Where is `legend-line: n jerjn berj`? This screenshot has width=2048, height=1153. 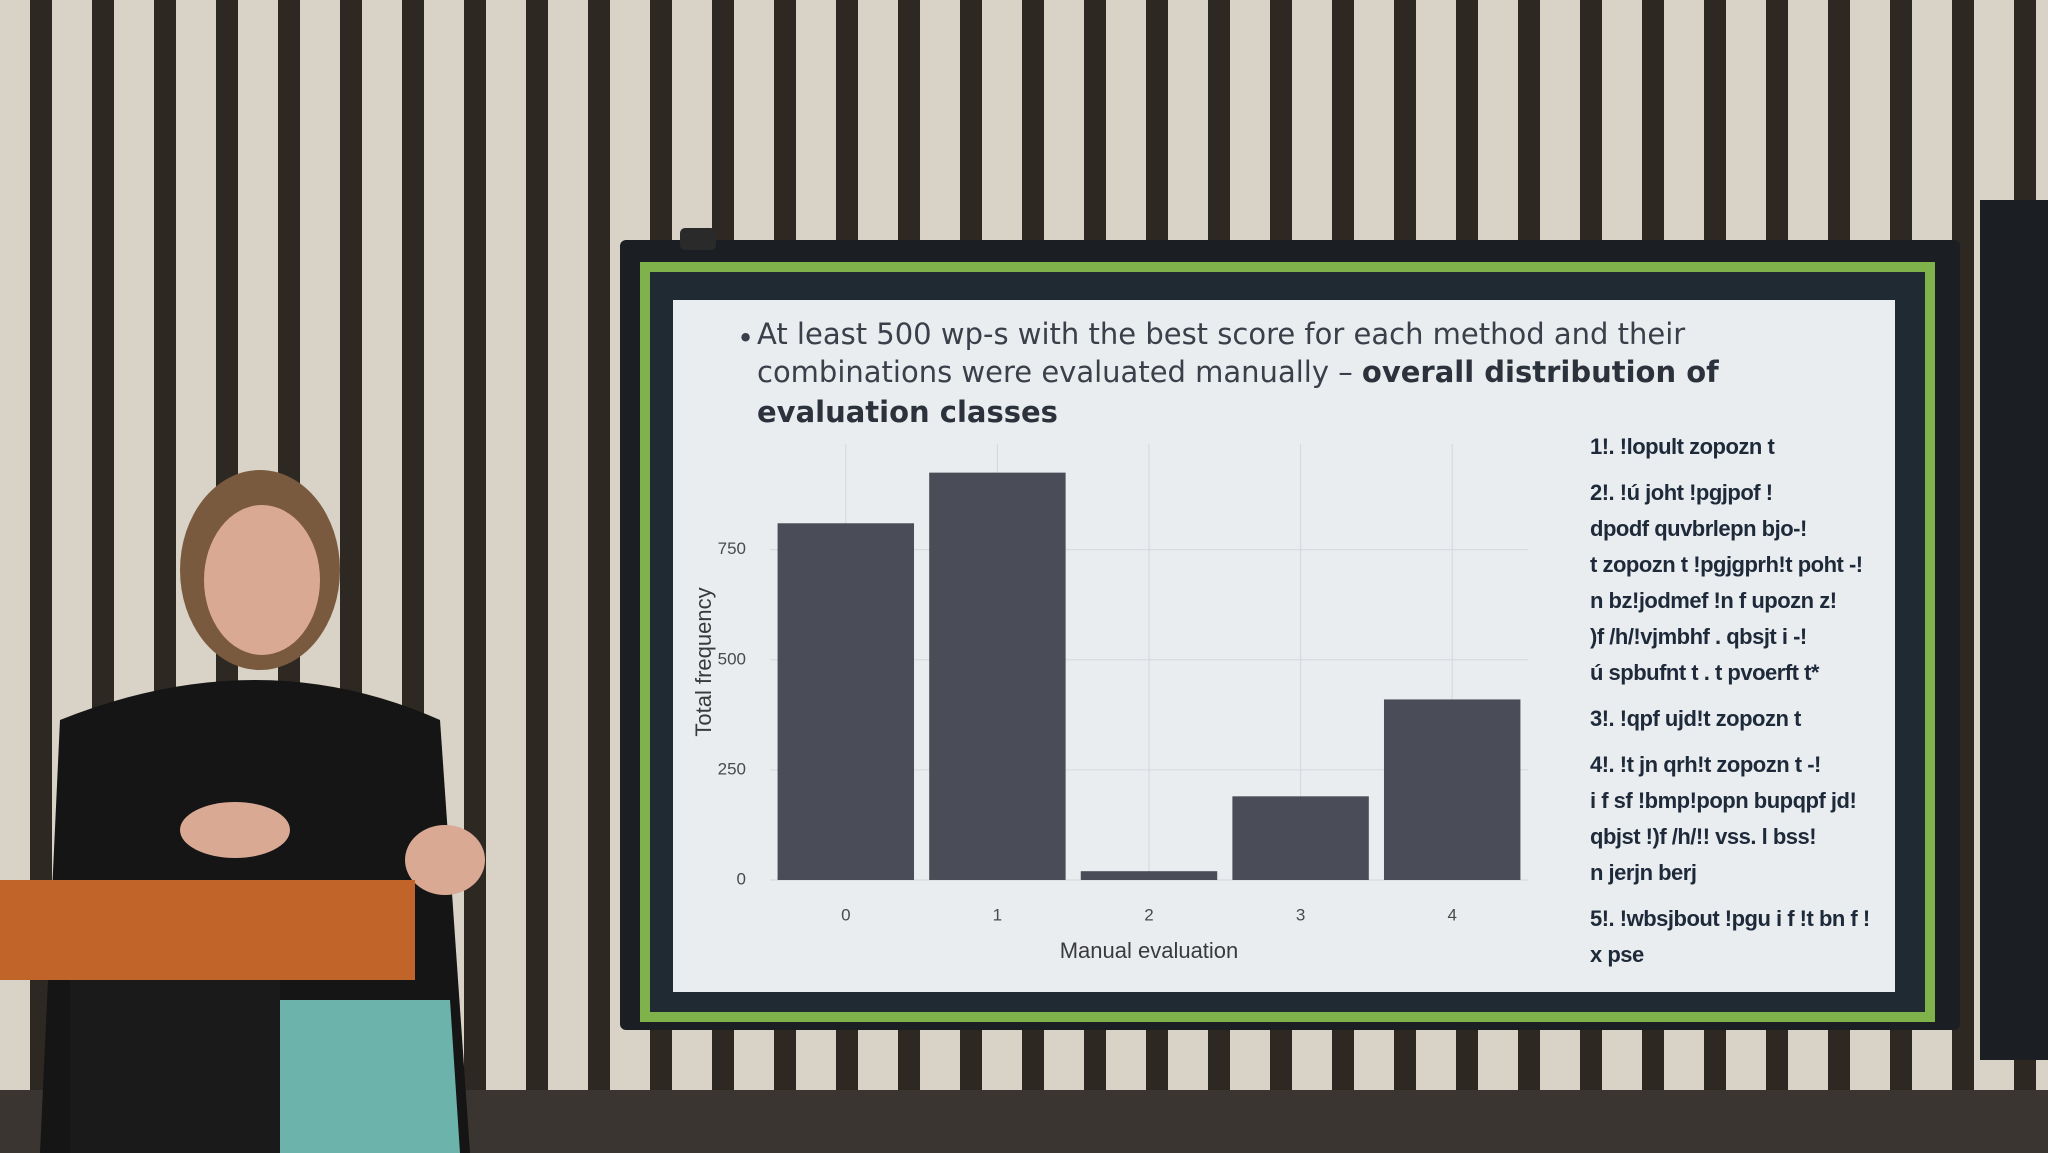
legend-line: n jerjn berj is located at coordinates (1643, 872).